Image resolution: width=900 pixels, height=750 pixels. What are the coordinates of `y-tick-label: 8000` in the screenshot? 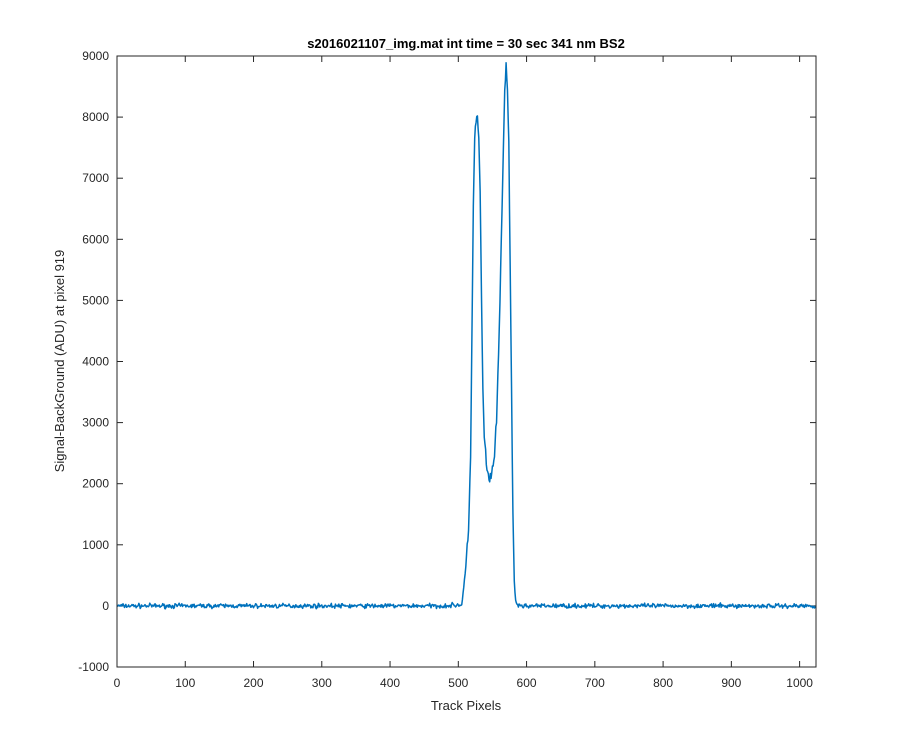 It's located at (95, 117).